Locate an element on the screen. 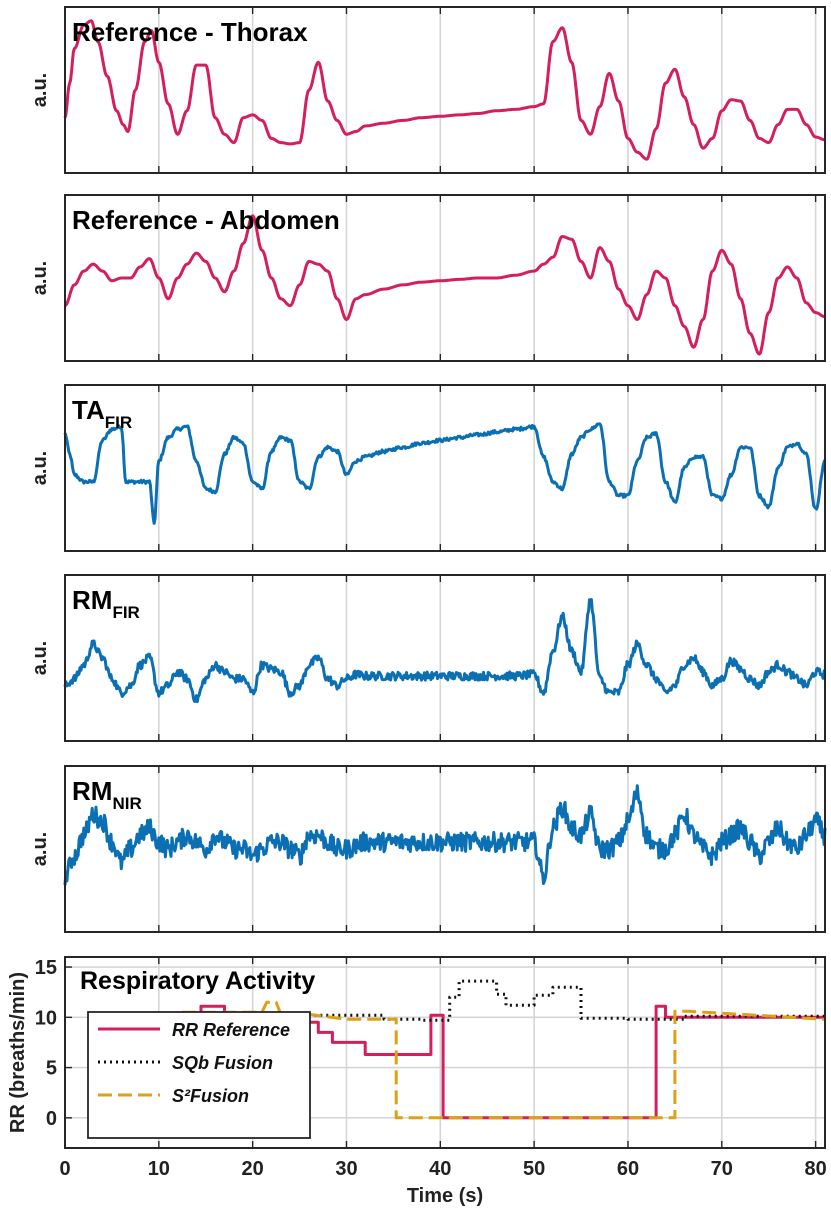  respiratory-title: Respiratory Activity is located at coordinates (197, 981).